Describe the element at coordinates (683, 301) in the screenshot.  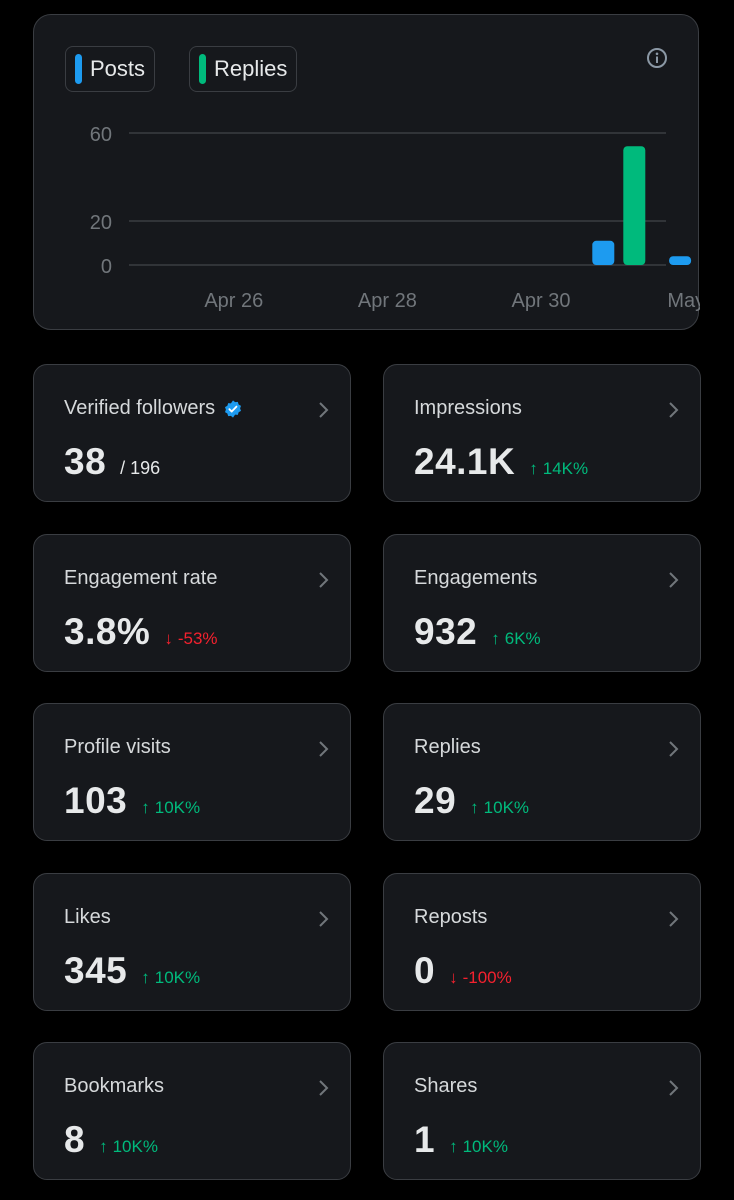
I see `x-tick-label: May 2` at that location.